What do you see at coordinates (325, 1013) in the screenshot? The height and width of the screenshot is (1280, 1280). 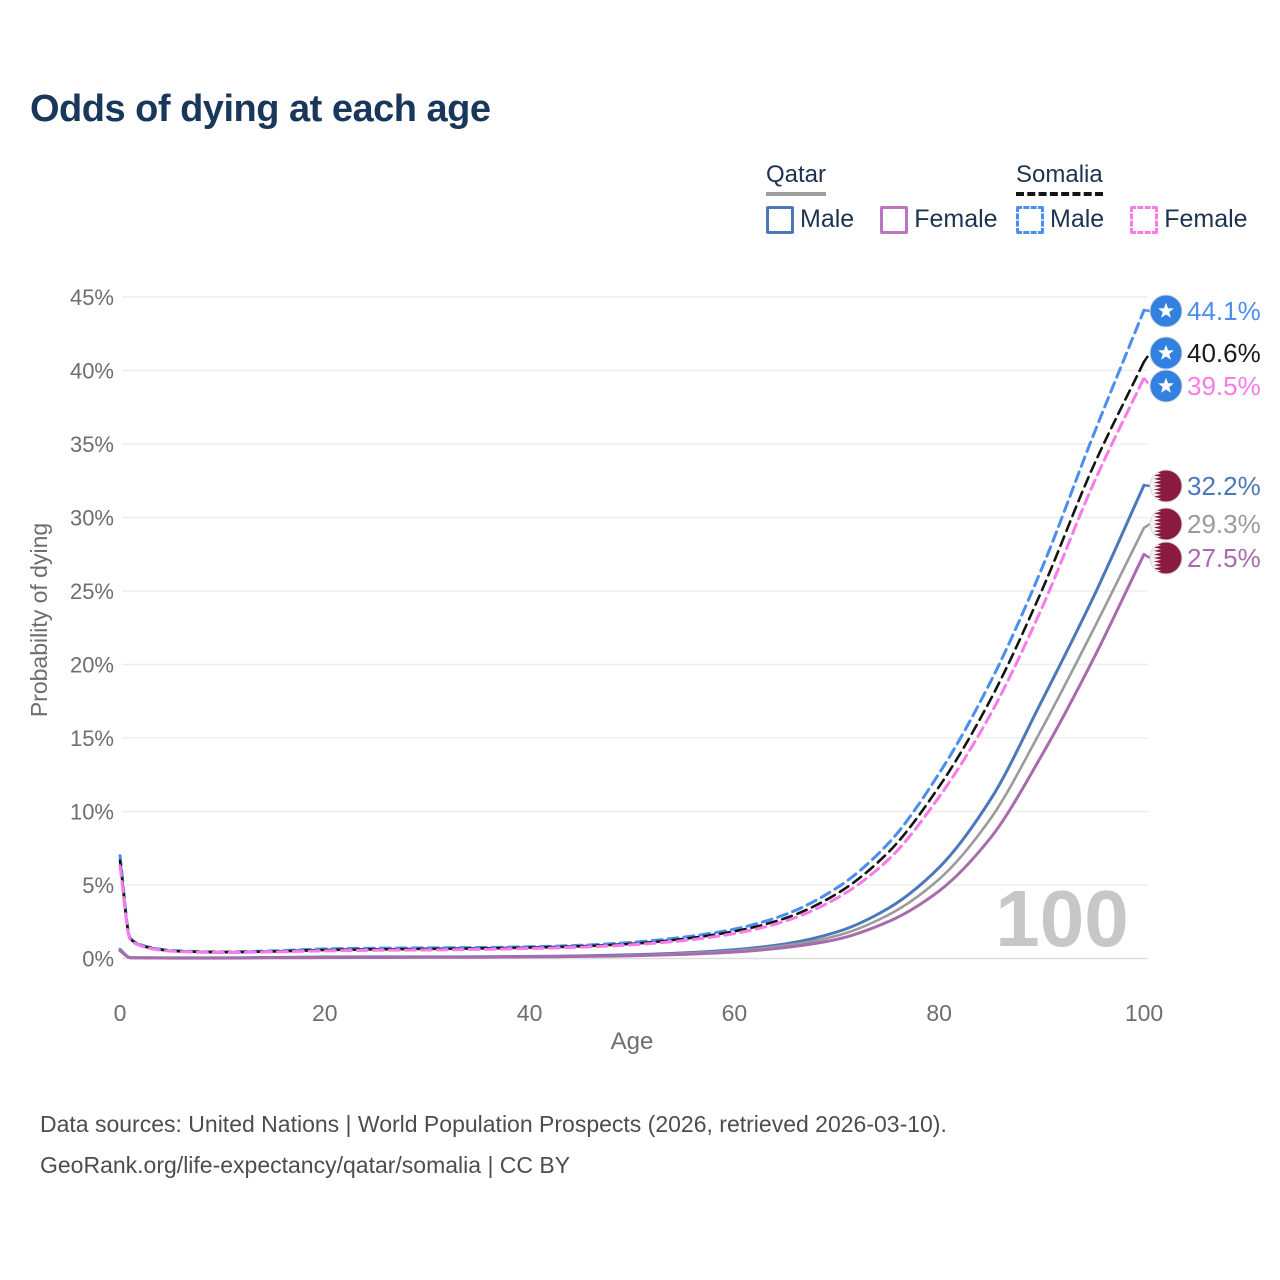 I see `x-tick-20: 20` at bounding box center [325, 1013].